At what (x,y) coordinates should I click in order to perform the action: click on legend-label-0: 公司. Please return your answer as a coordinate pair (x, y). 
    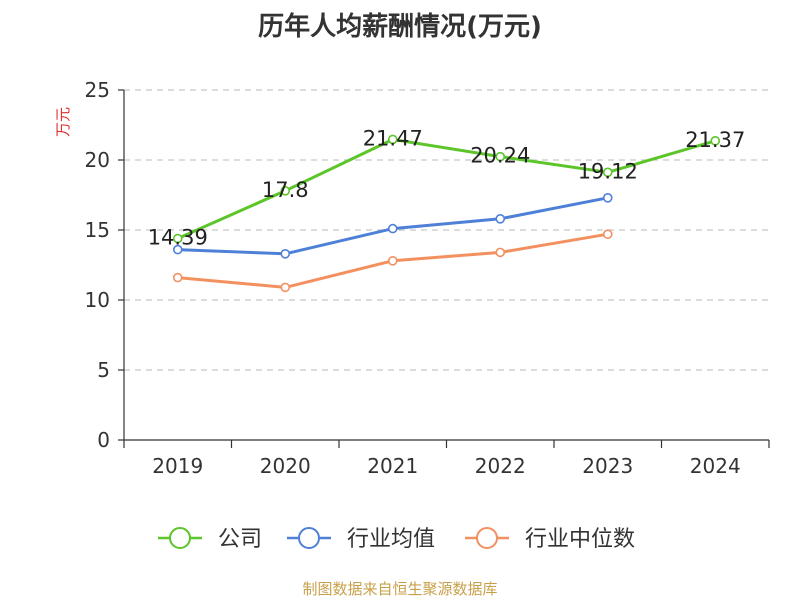
    Looking at the image, I should click on (240, 539).